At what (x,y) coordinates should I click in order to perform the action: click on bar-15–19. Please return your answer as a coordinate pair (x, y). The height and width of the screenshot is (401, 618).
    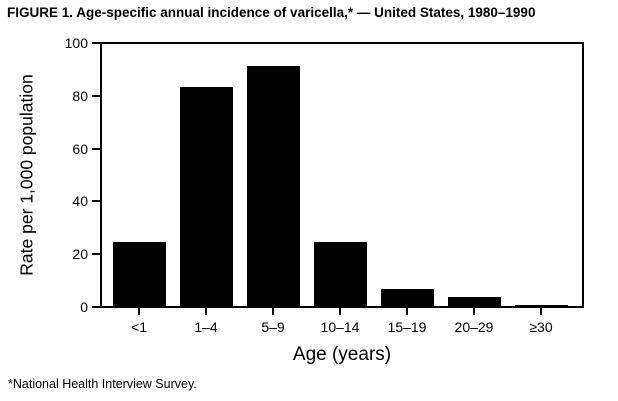
    Looking at the image, I should click on (407, 297).